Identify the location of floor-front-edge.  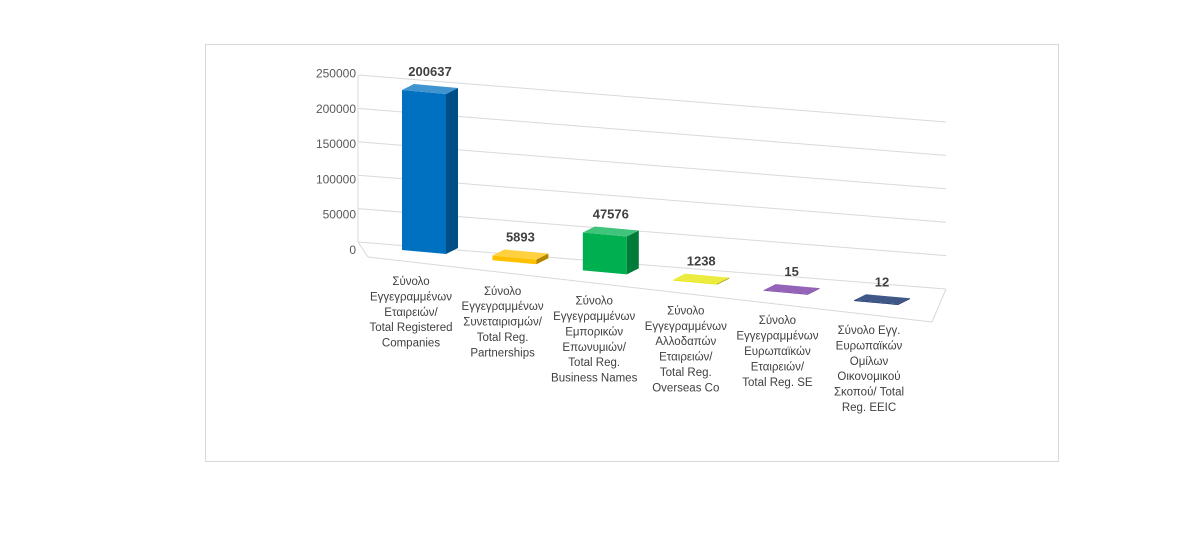
(650, 289).